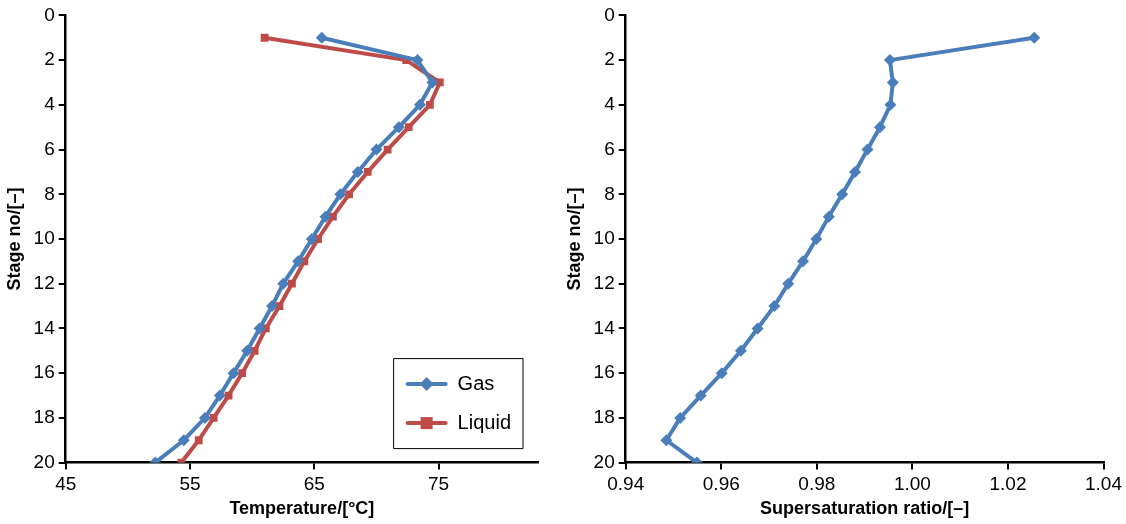 Image resolution: width=1126 pixels, height=524 pixels. I want to click on x-tick-label: 0.96, so click(721, 484).